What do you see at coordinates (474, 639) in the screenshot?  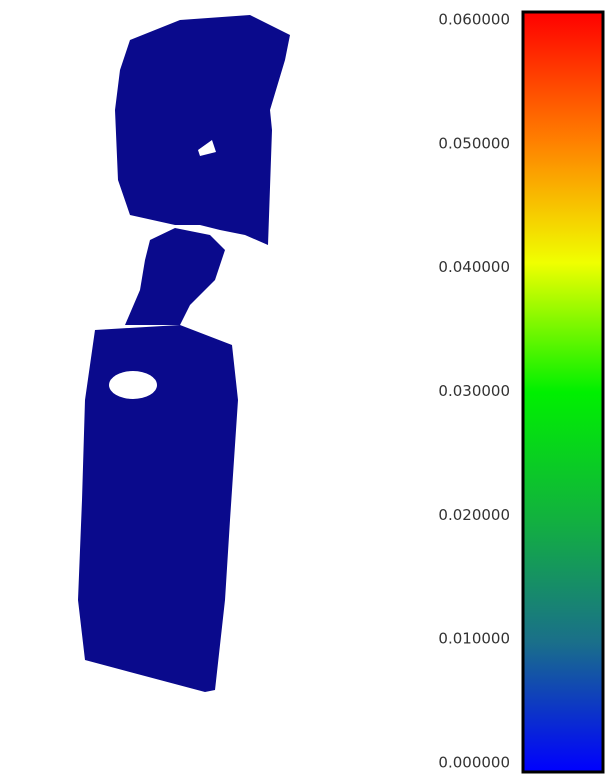 I see `tick-label: 0.010000` at bounding box center [474, 639].